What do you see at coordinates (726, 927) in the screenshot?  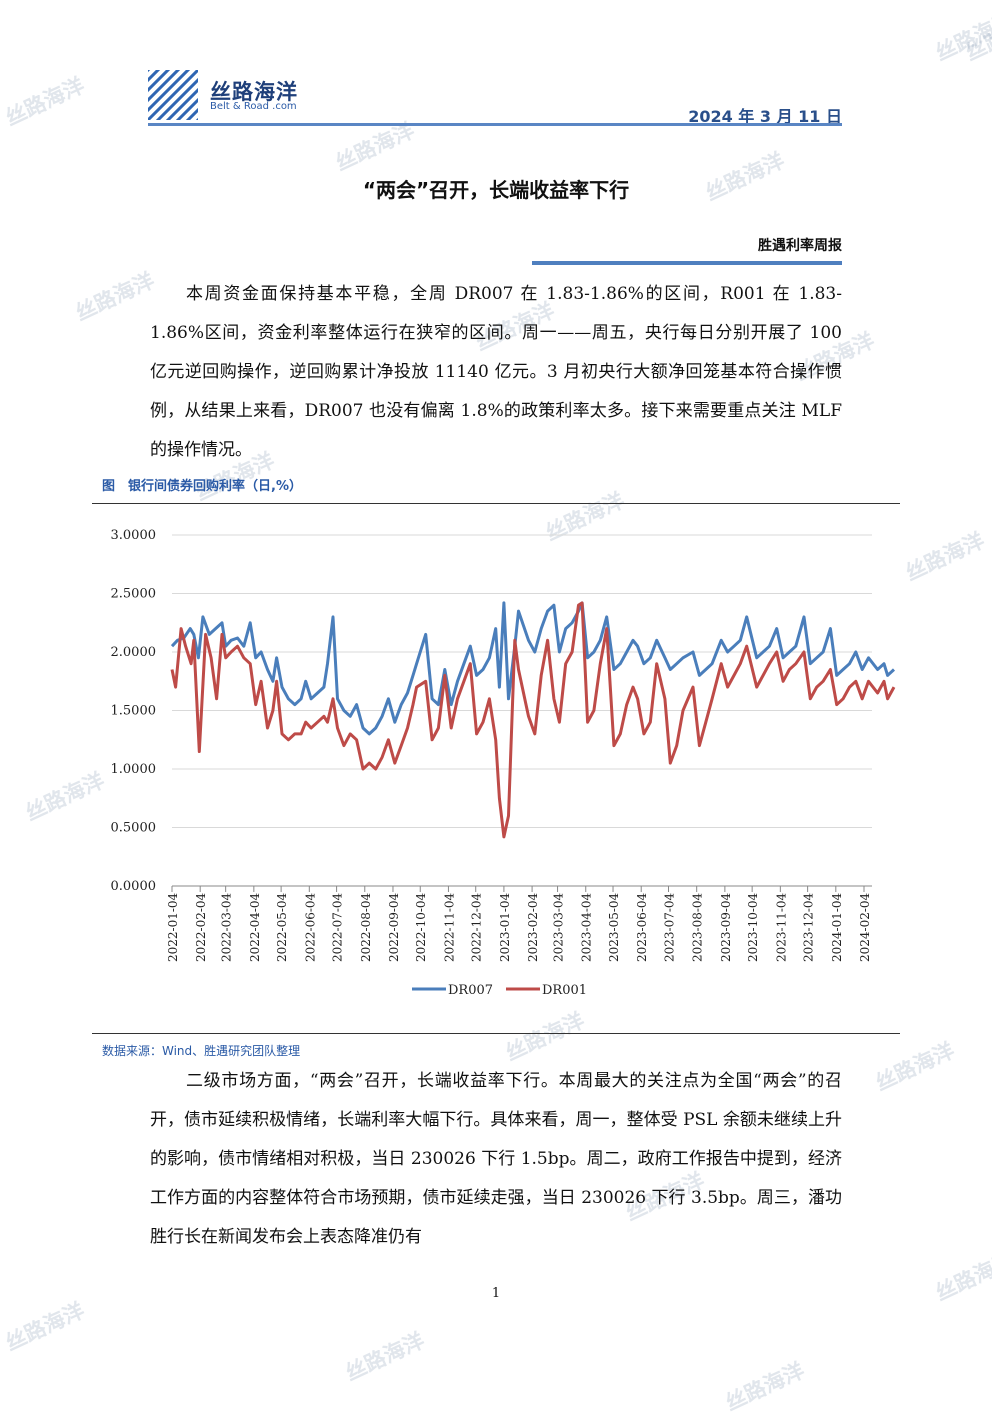 I see `x-tick-label: 2023-09-04` at bounding box center [726, 927].